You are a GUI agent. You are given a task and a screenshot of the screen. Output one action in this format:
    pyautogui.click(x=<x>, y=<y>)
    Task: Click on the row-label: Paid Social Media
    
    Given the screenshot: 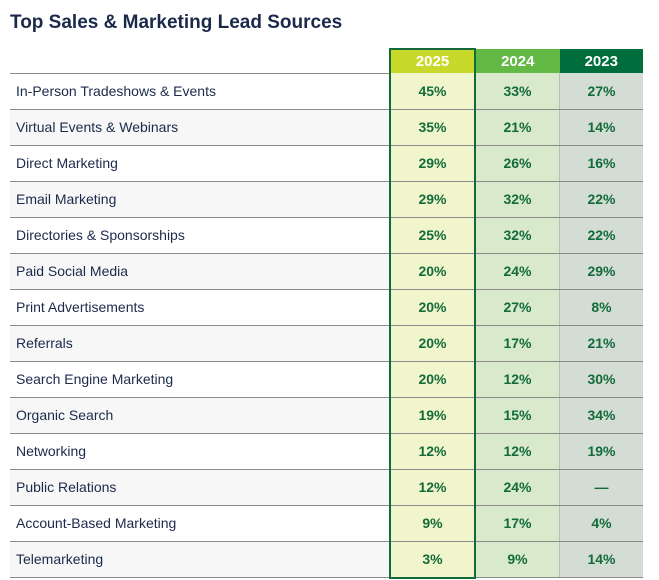 What is the action you would take?
    pyautogui.click(x=200, y=271)
    